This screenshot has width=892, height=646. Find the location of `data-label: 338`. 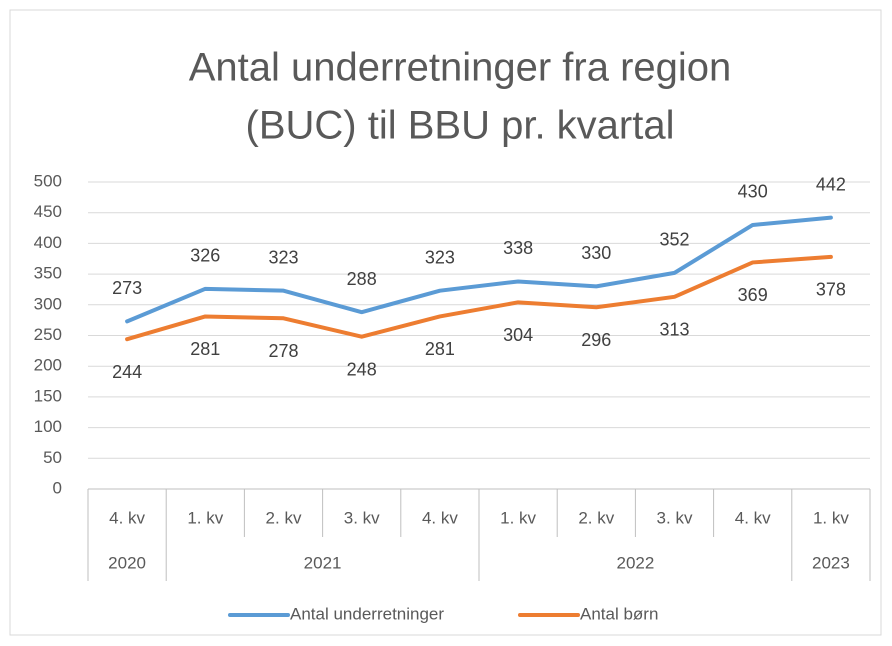

data-label: 338 is located at coordinates (518, 248).